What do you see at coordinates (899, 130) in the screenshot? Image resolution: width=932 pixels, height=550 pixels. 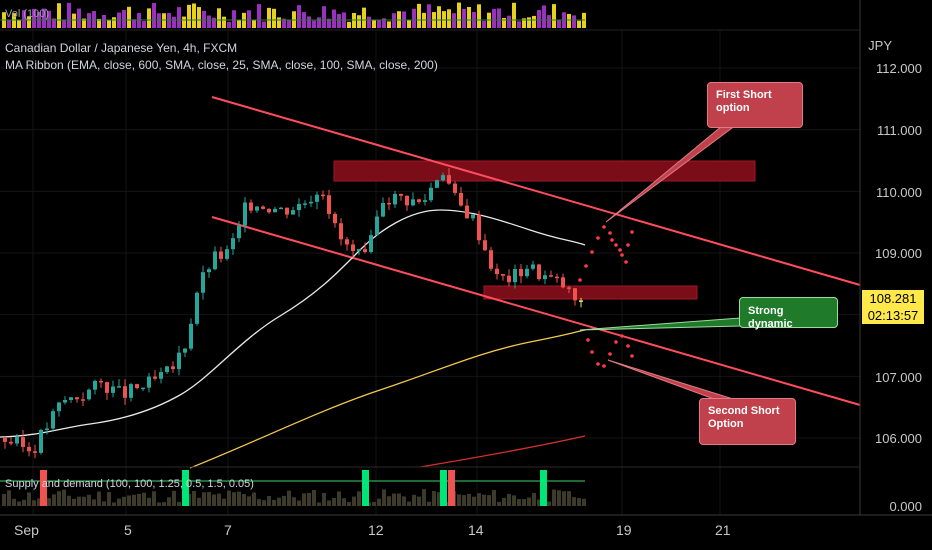 I see `price-tick-111: 111.000` at bounding box center [899, 130].